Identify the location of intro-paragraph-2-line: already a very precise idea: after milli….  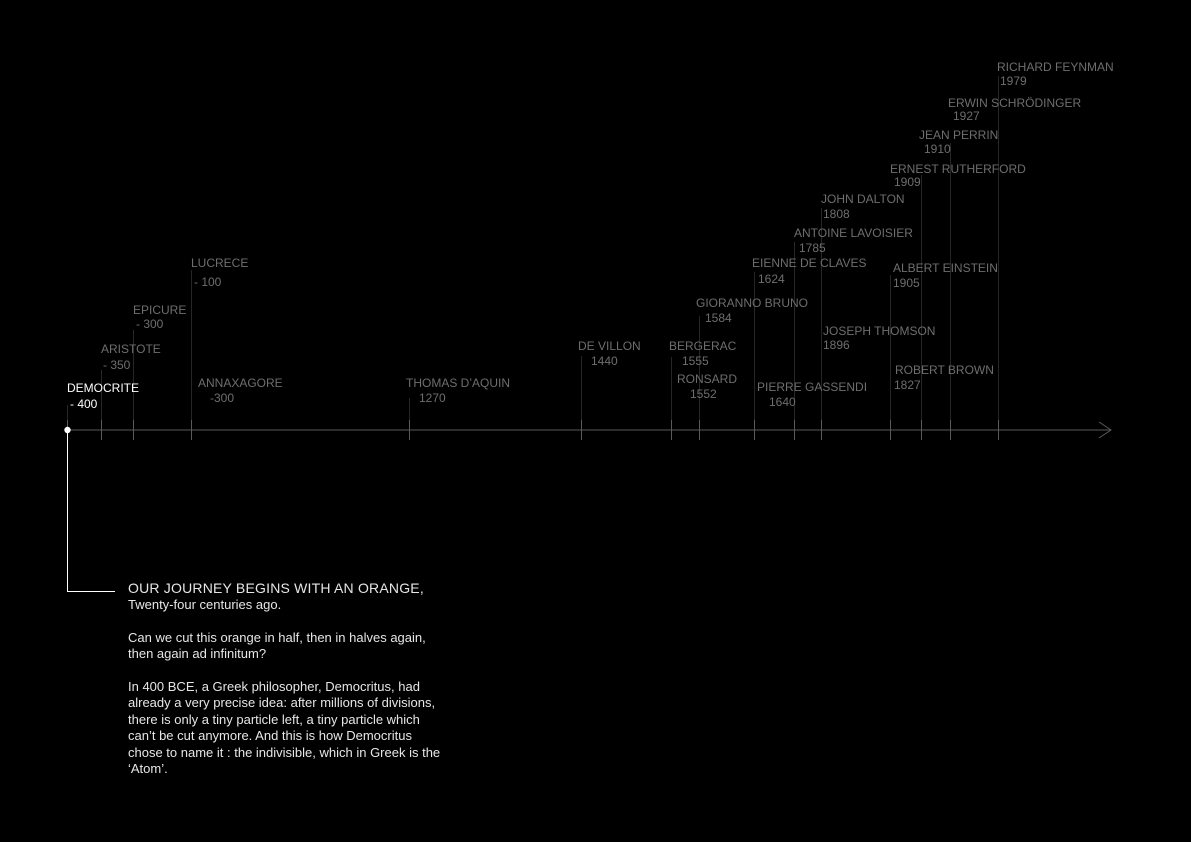
(282, 702).